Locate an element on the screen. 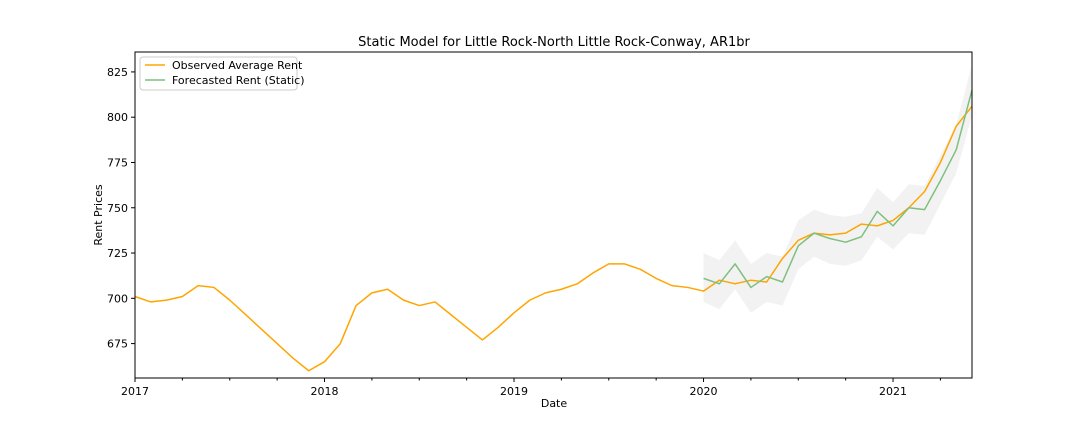  y-tick-label: 775 is located at coordinates (117, 162).